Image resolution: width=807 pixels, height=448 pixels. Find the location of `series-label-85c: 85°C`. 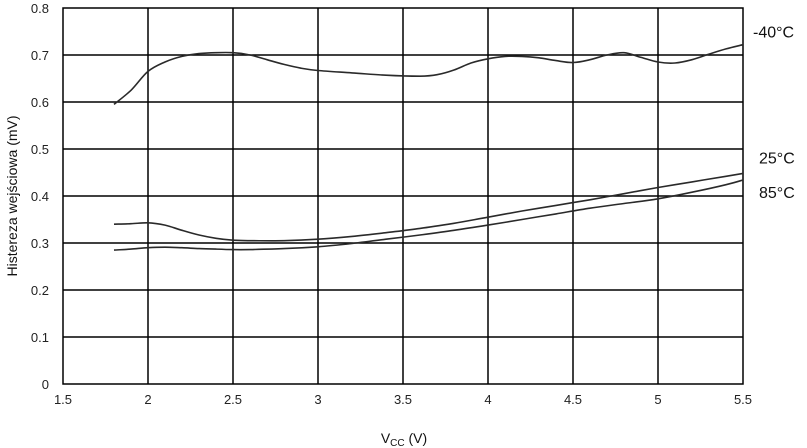

series-label-85c: 85°C is located at coordinates (777, 193).